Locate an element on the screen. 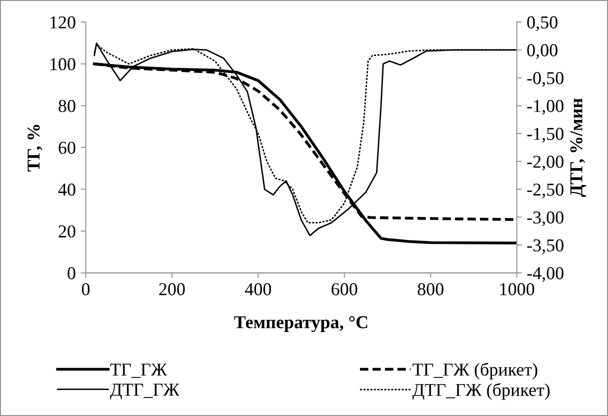 The height and width of the screenshot is (416, 608). x-tick-label: 0 is located at coordinates (86, 289).